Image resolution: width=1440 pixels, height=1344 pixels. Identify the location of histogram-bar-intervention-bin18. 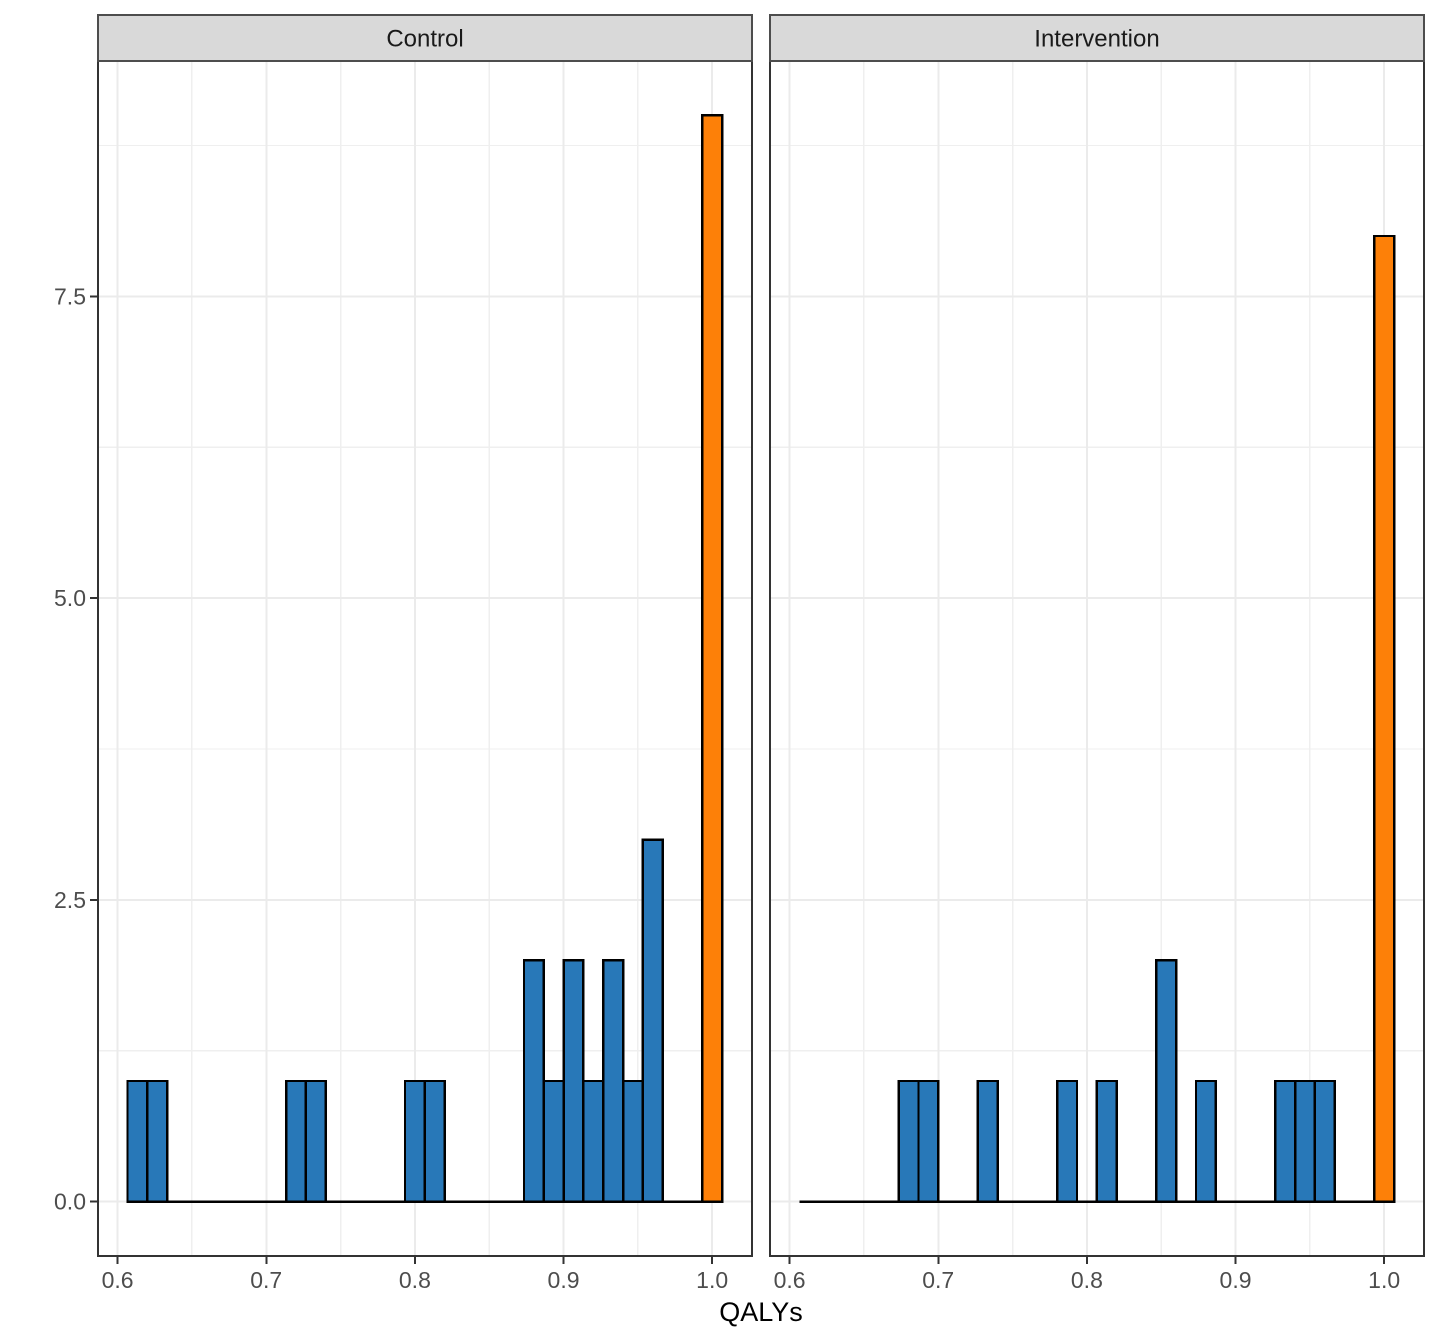
(1166, 1081).